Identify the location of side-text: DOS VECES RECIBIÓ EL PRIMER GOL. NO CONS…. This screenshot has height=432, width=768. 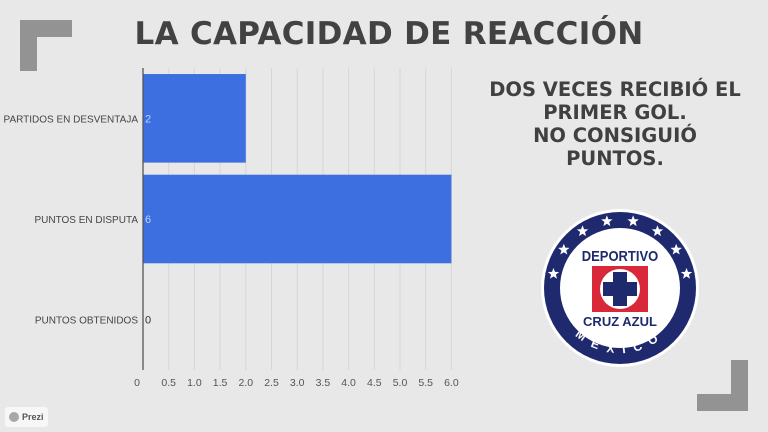
(615, 124).